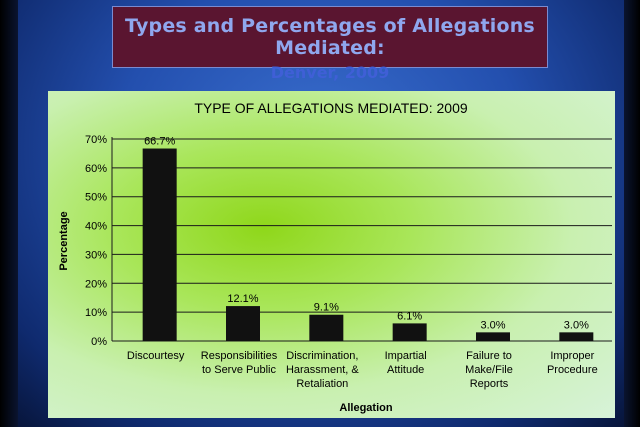  I want to click on x-tick-label: Attitude, so click(405, 370).